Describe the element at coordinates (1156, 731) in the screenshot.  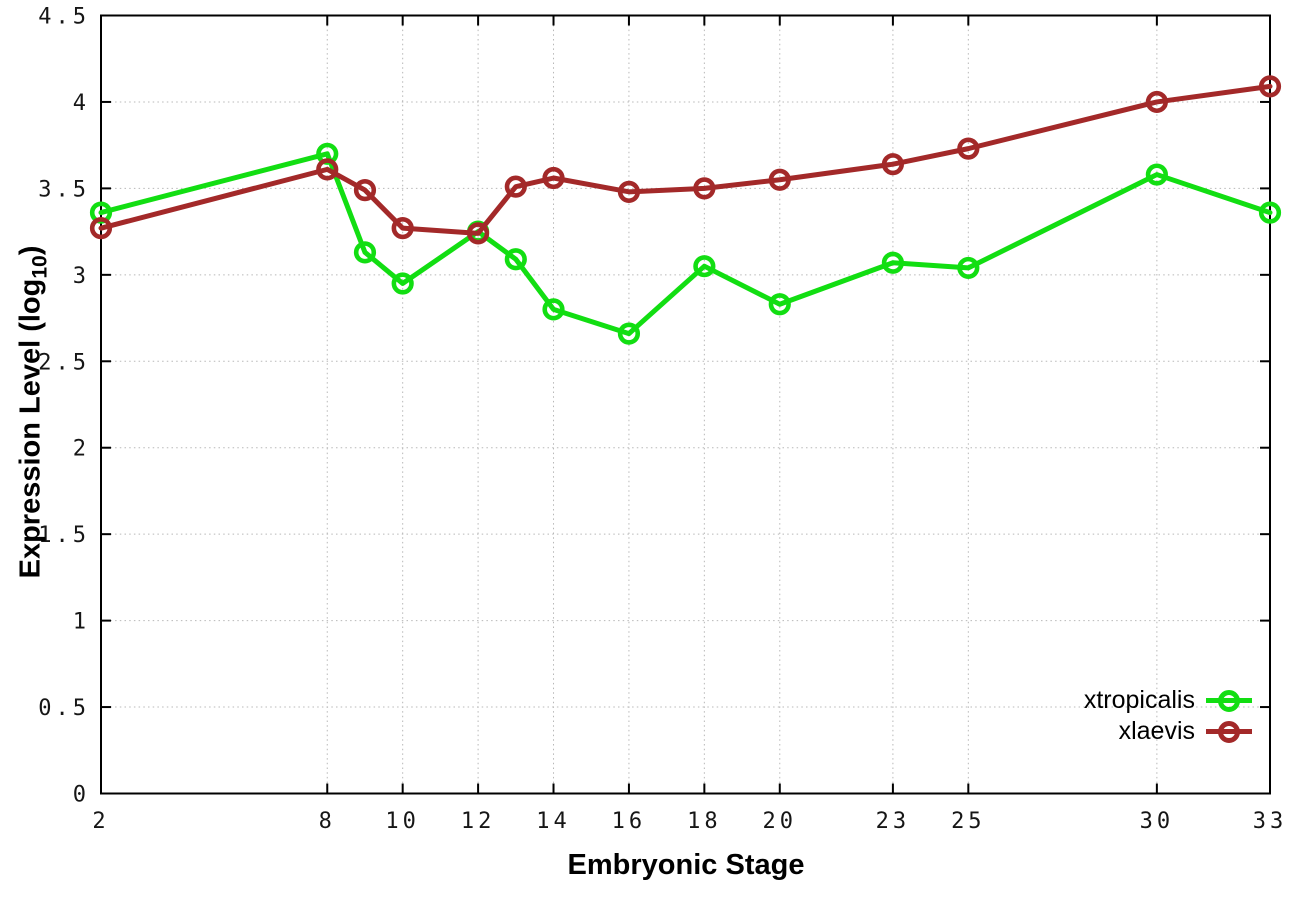
I see `legend-label-xlaevis: xlaevis` at that location.